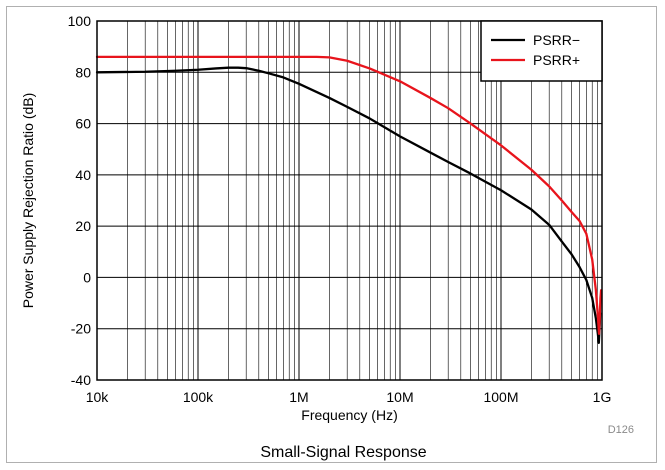 Image resolution: width=665 pixels, height=470 pixels. Describe the element at coordinates (87, 277) in the screenshot. I see `y-tick-label: 0` at that location.